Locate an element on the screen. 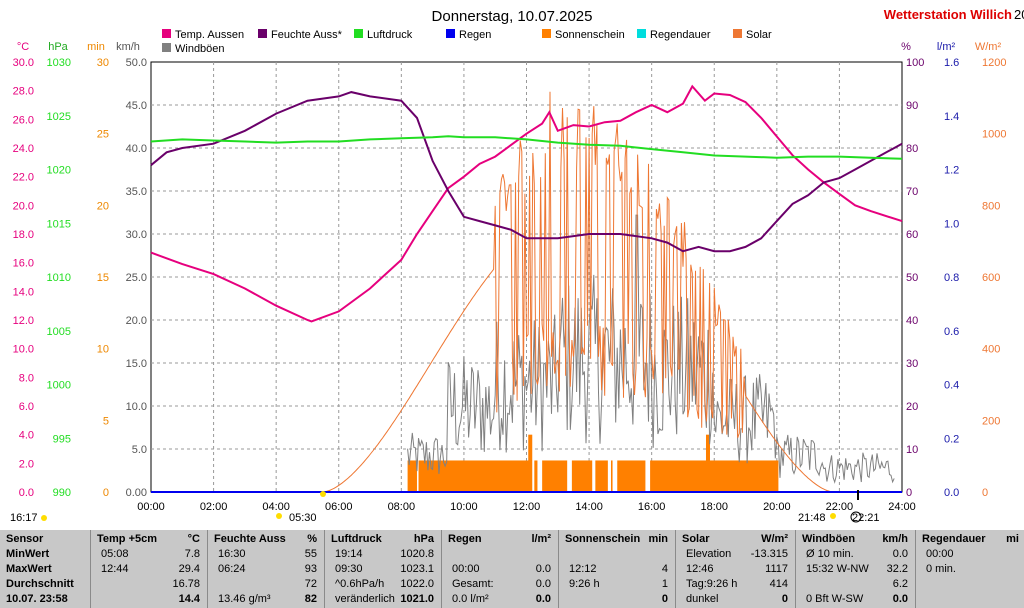 This screenshot has width=1024, height=608. legend-label: Solar is located at coordinates (759, 35).